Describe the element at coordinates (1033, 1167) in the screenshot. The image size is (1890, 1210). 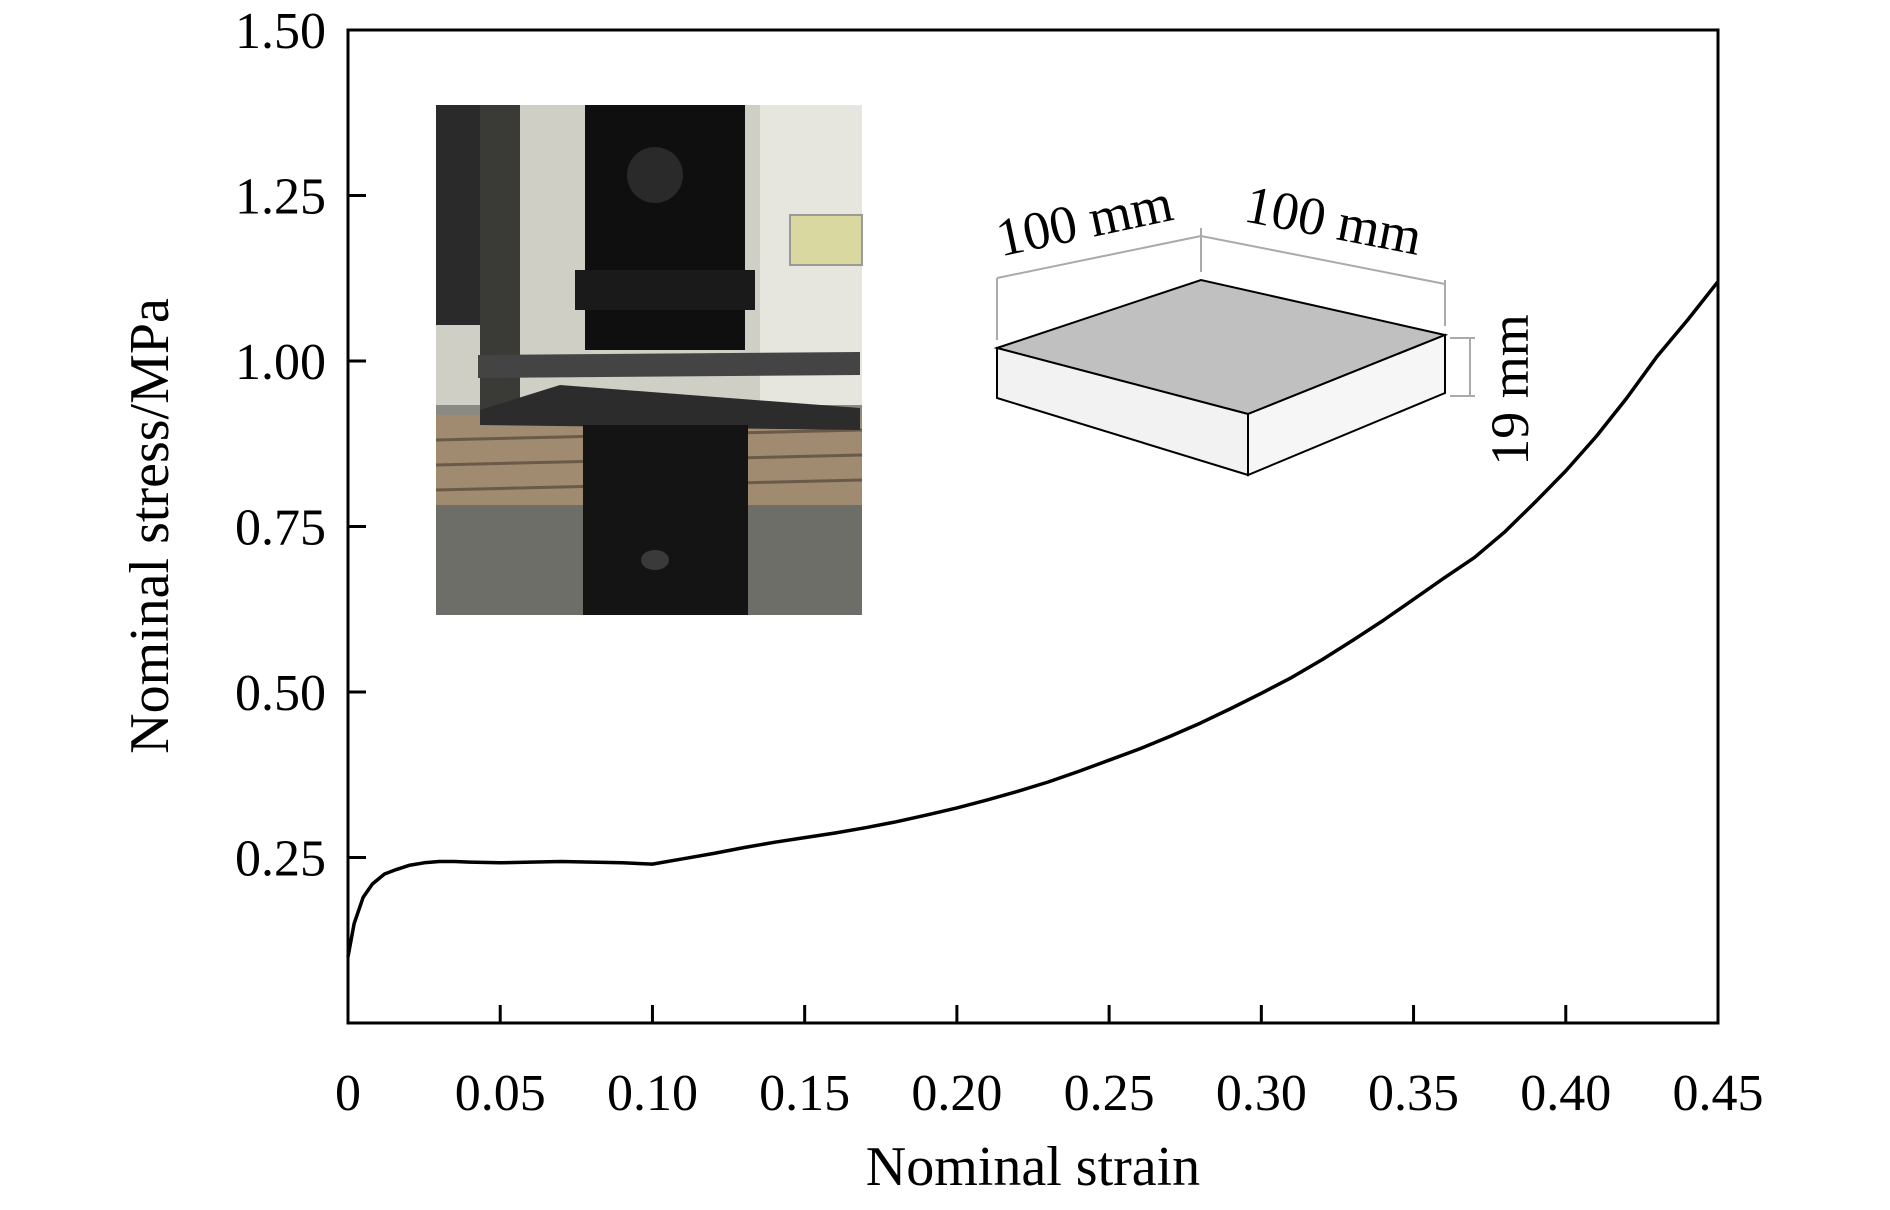
I see `x-axis-title: Nominal strain` at that location.